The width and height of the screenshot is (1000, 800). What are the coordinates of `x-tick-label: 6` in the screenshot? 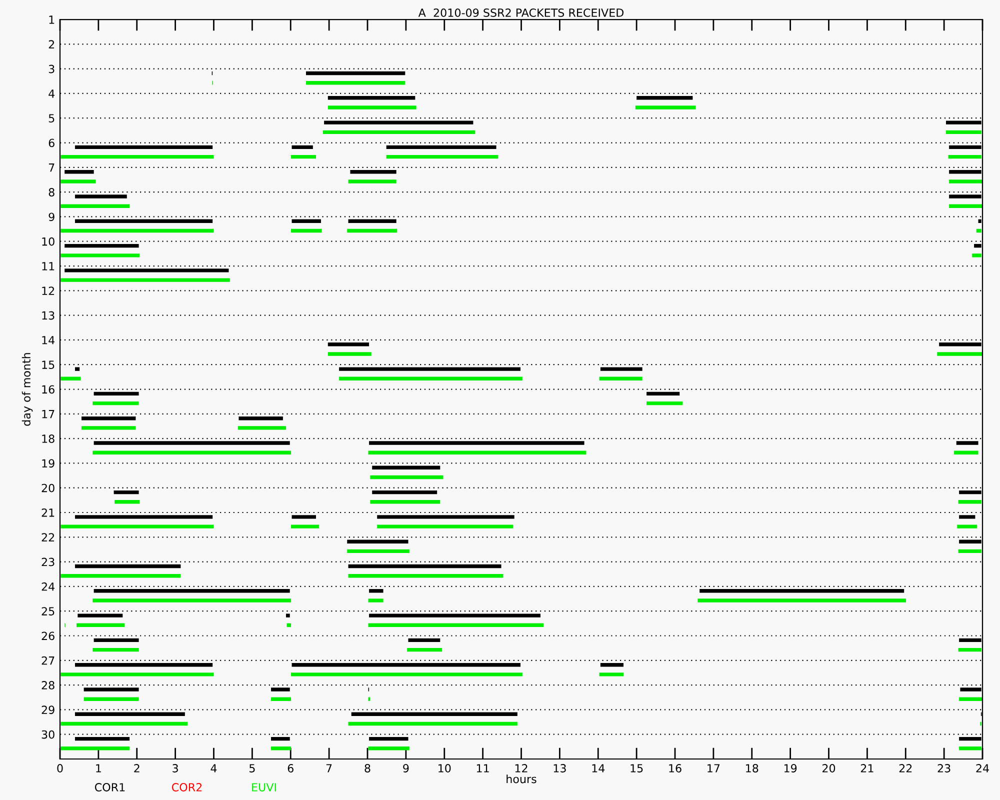 It's located at (291, 768).